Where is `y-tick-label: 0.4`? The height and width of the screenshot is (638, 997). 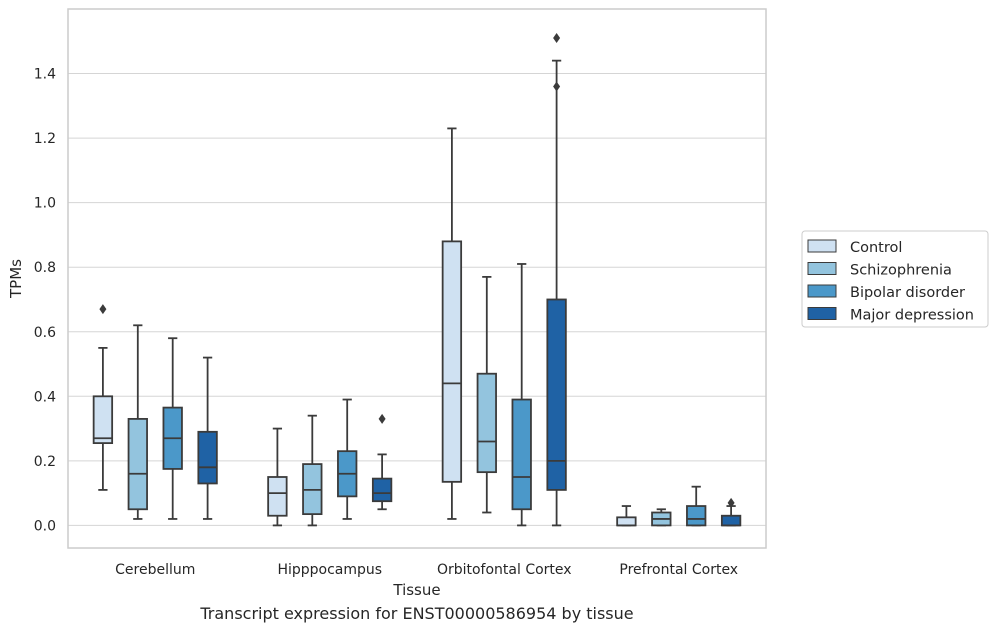 y-tick-label: 0.4 is located at coordinates (45, 397).